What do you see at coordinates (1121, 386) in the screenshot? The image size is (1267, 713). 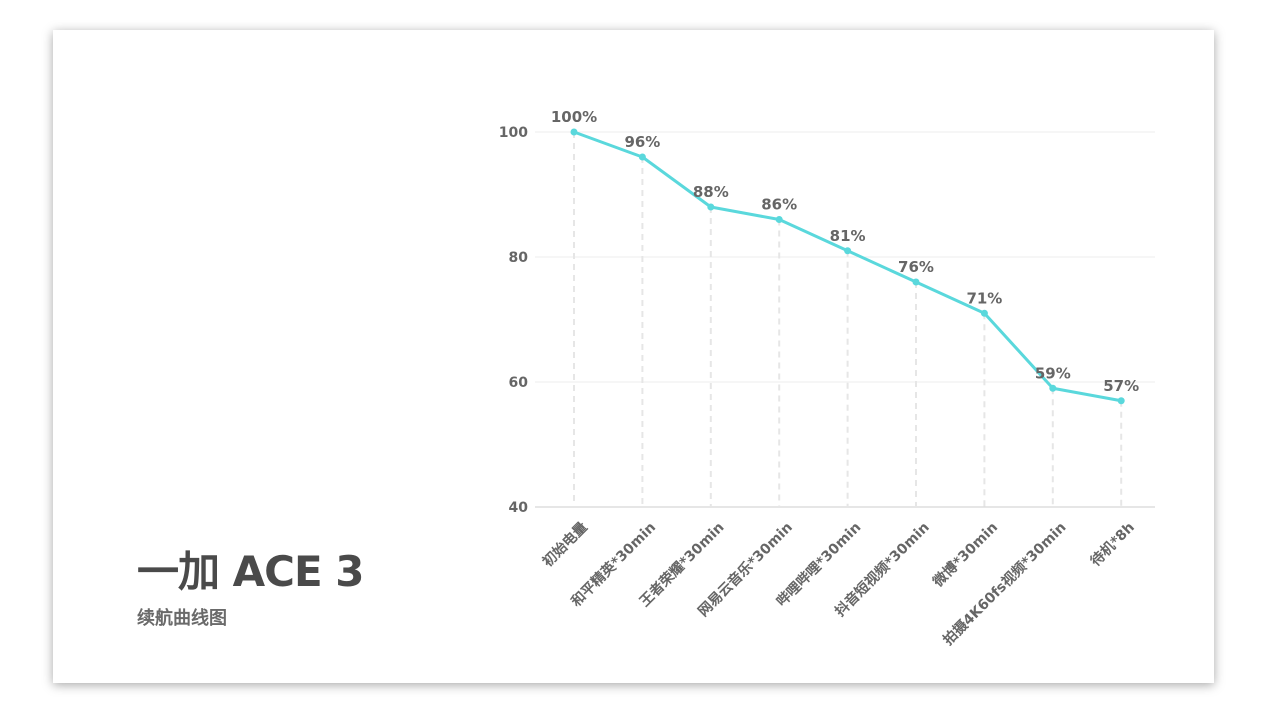 I see `data-label: 57%` at bounding box center [1121, 386].